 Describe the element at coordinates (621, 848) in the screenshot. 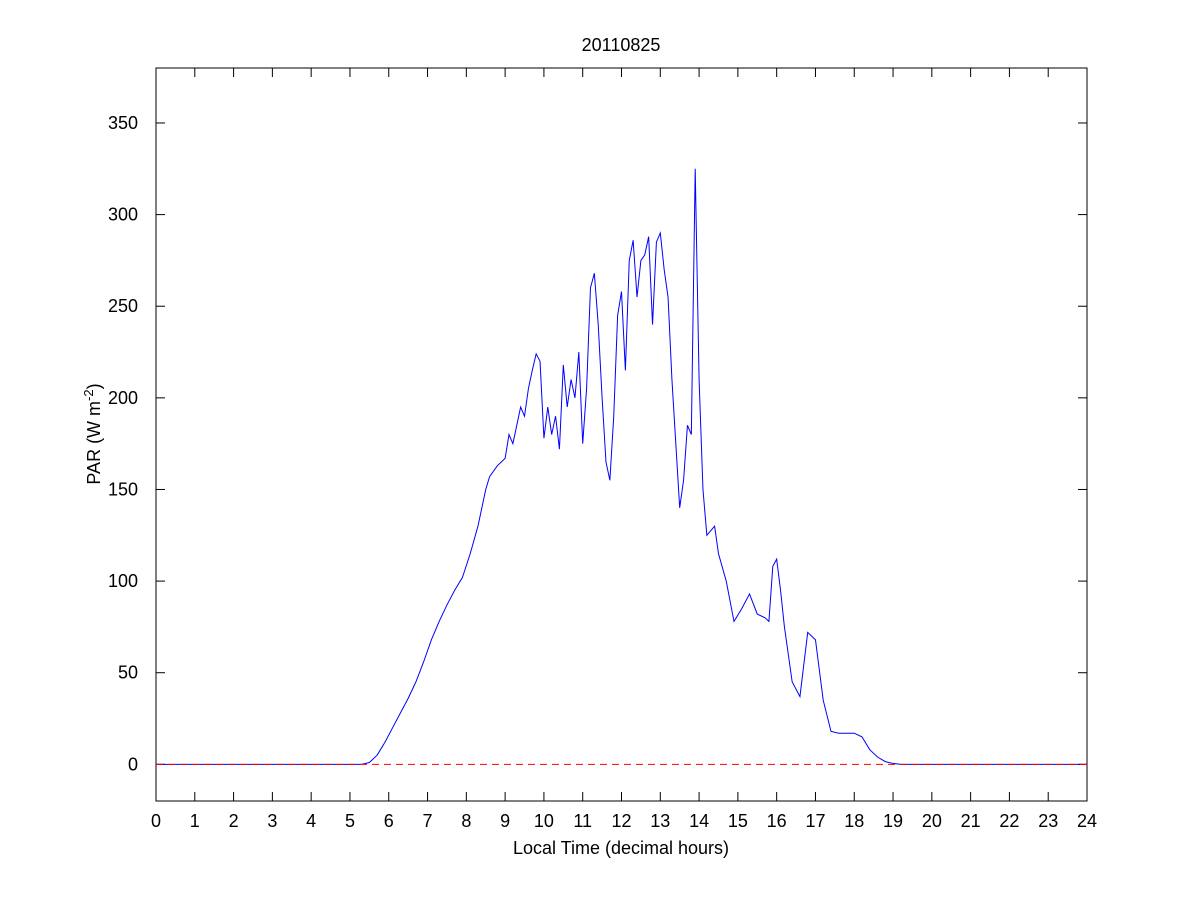

I see `x-axis-label: Local Time (decimal hours)` at that location.